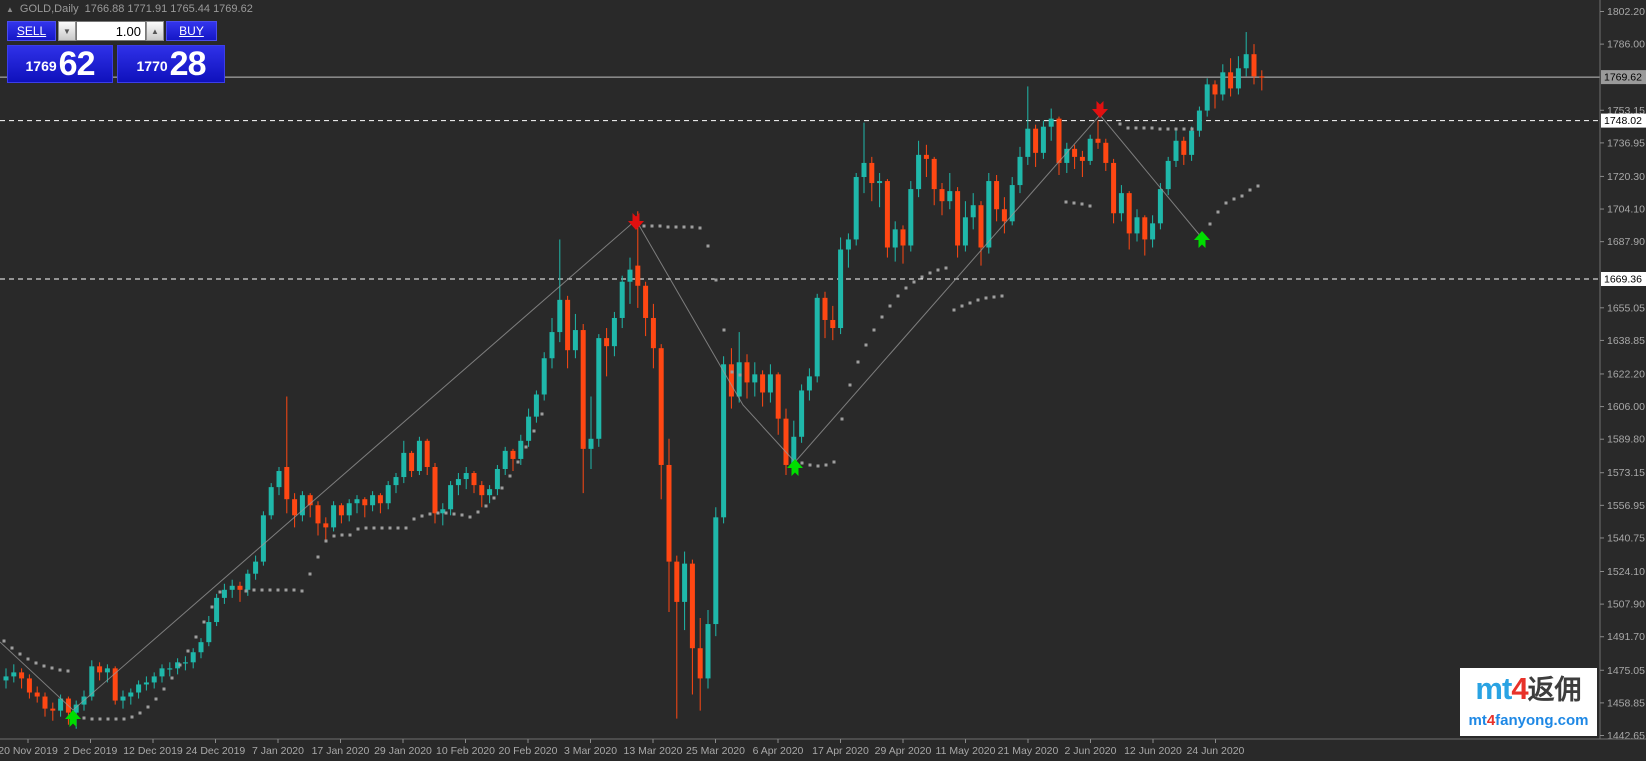  What do you see at coordinates (29, 751) in the screenshot?
I see `svg-text: 20 Nov 2019` at bounding box center [29, 751].